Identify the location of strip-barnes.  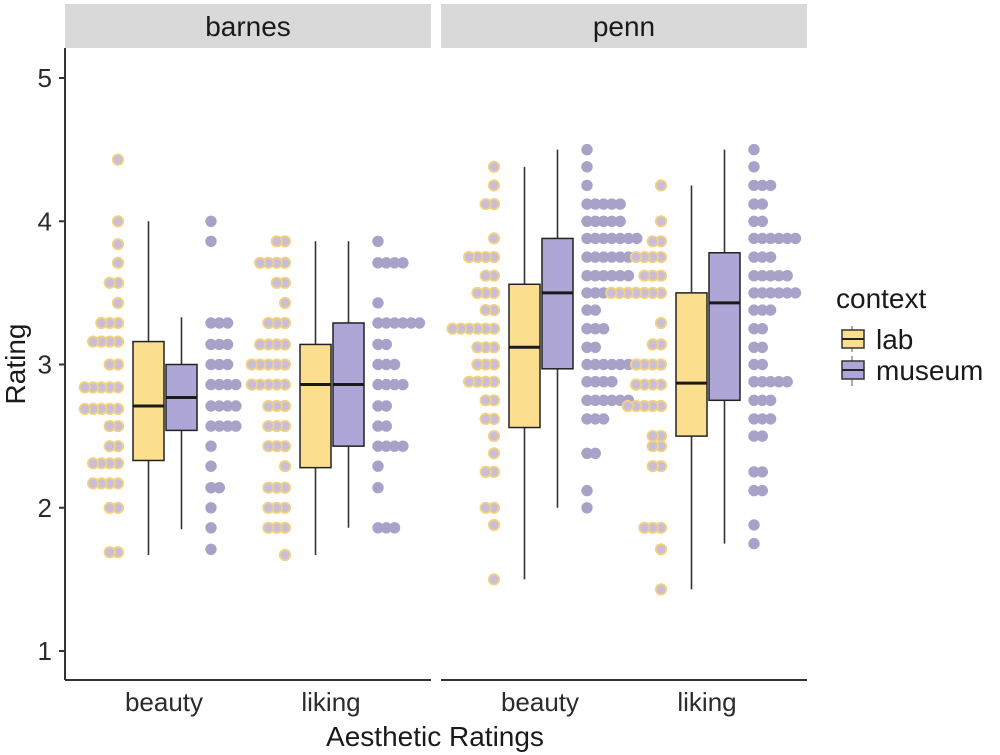
(248, 26).